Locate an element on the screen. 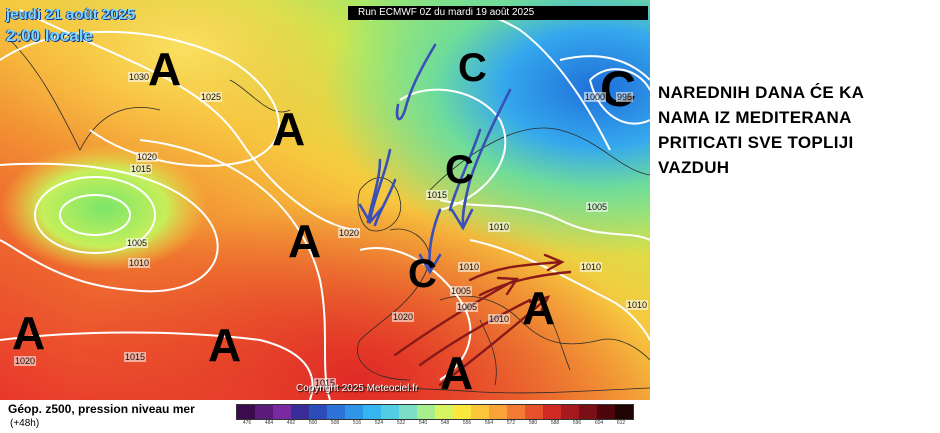 This screenshot has height=433, width=940. cold-flow-arrows is located at coordinates (435, 159).